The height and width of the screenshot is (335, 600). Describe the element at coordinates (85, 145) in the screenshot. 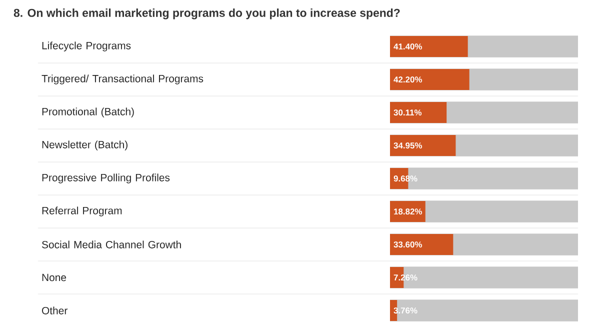

I see `y-tick-label: Newsletter (Batch)` at that location.